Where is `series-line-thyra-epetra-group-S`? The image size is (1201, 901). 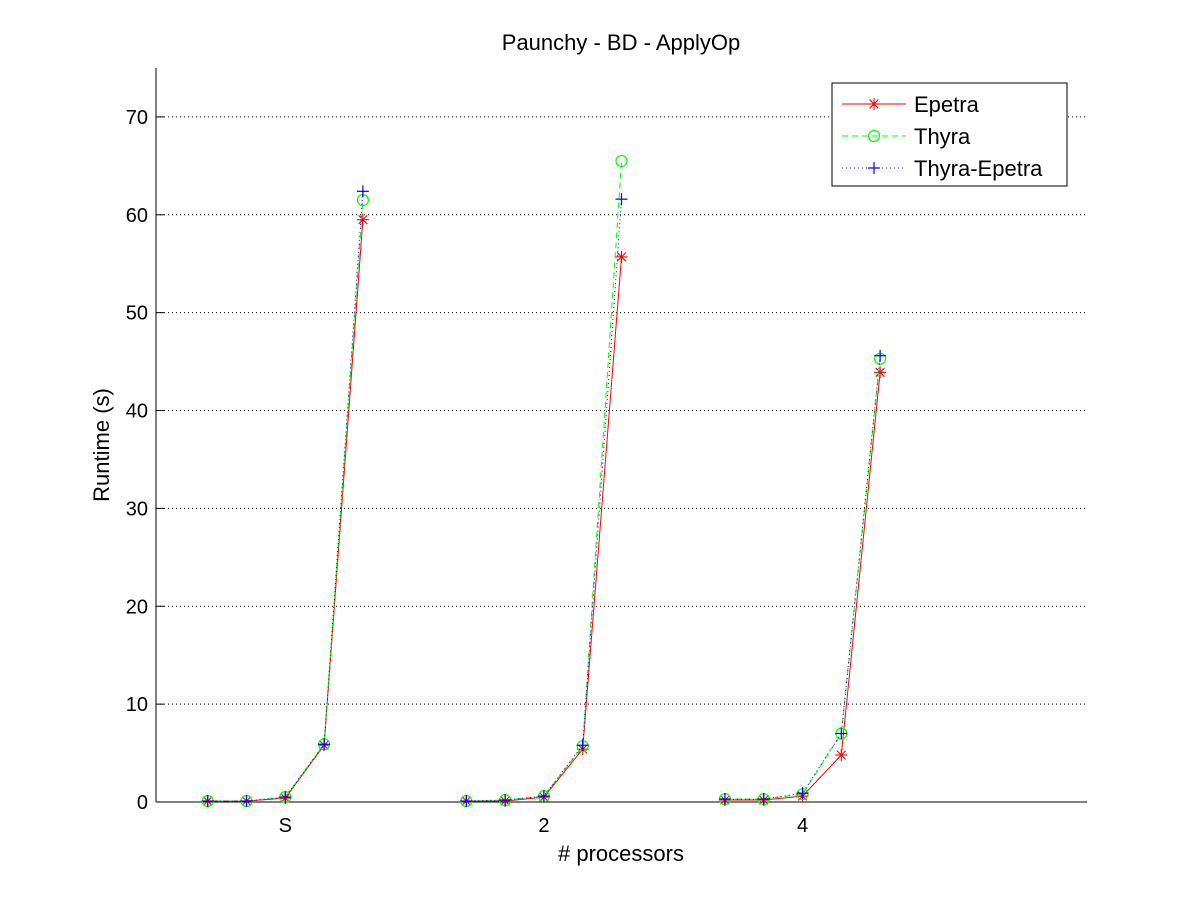 series-line-thyra-epetra-group-S is located at coordinates (285, 496).